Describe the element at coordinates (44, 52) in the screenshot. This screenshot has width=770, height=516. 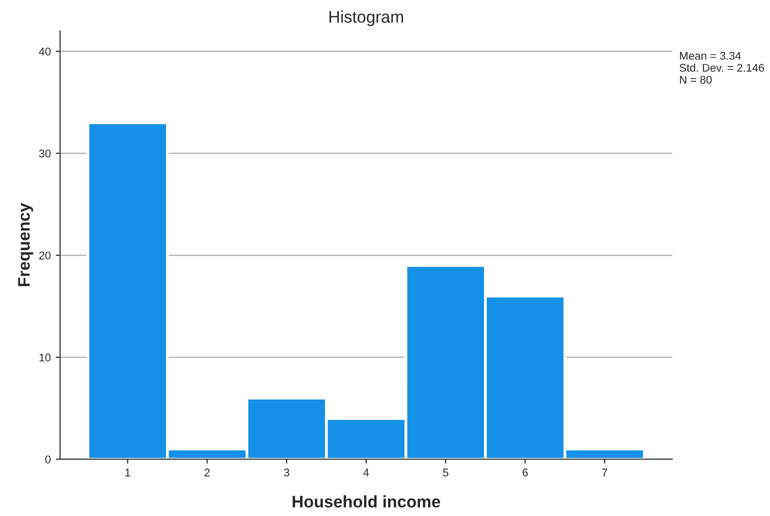
I see `y-tick-label: 40` at that location.